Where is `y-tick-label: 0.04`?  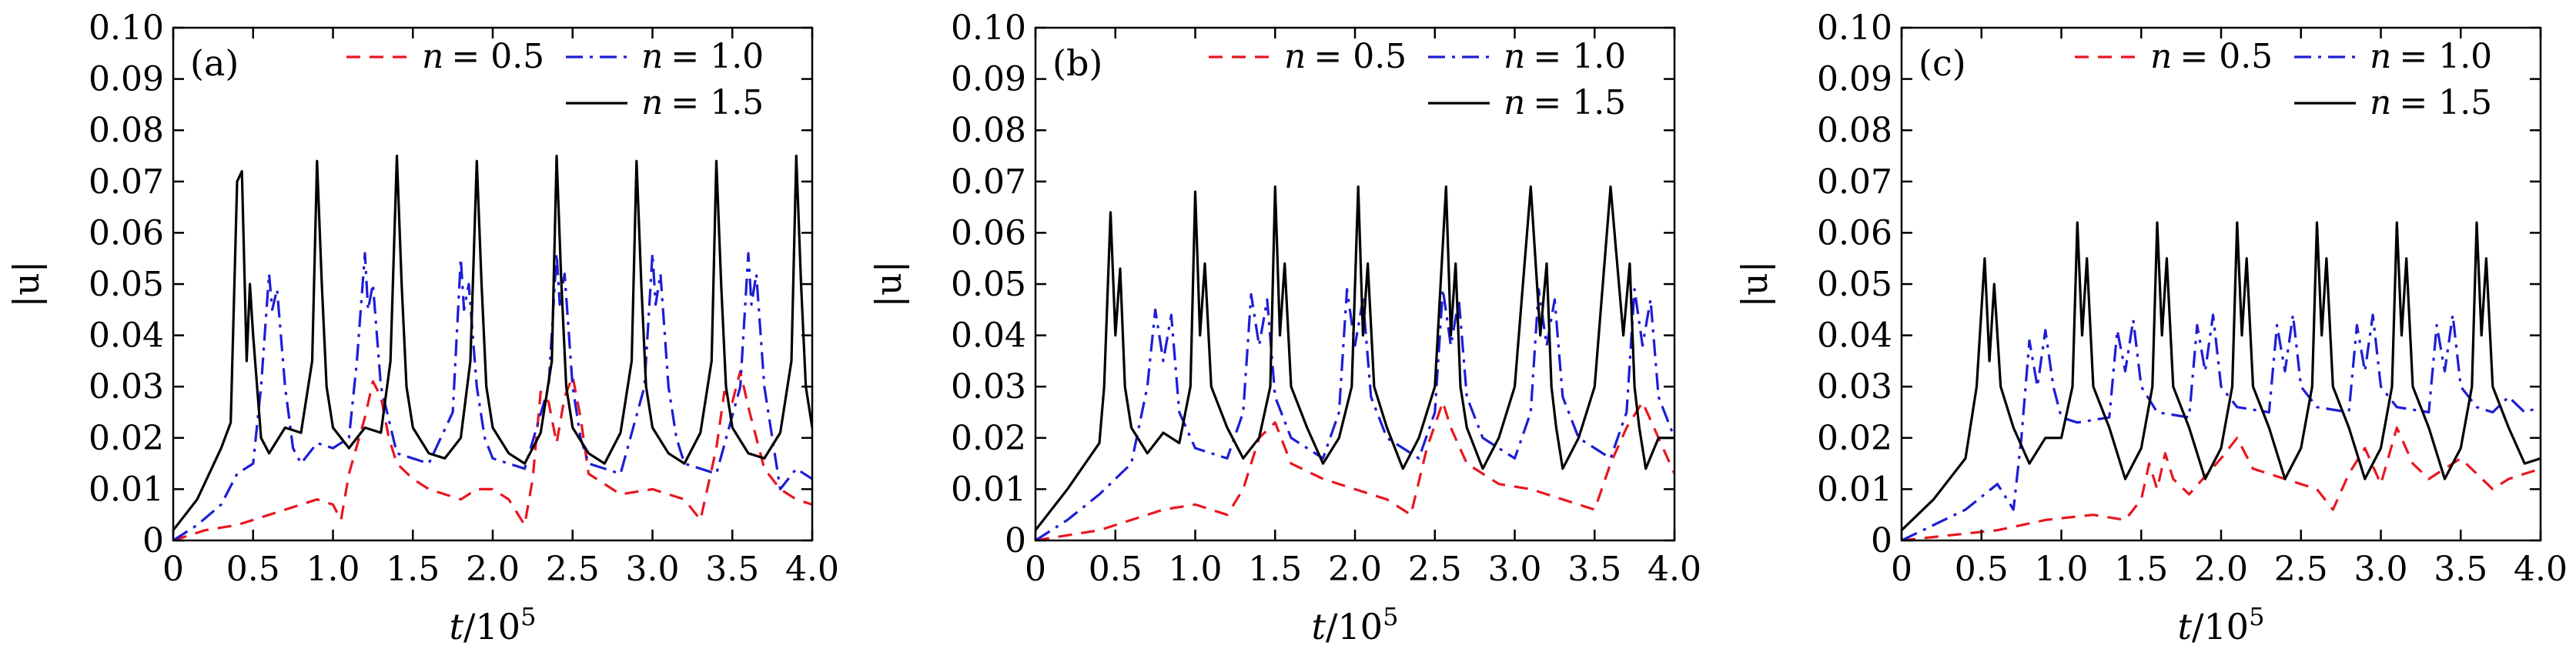
y-tick-label: 0.04 is located at coordinates (989, 336).